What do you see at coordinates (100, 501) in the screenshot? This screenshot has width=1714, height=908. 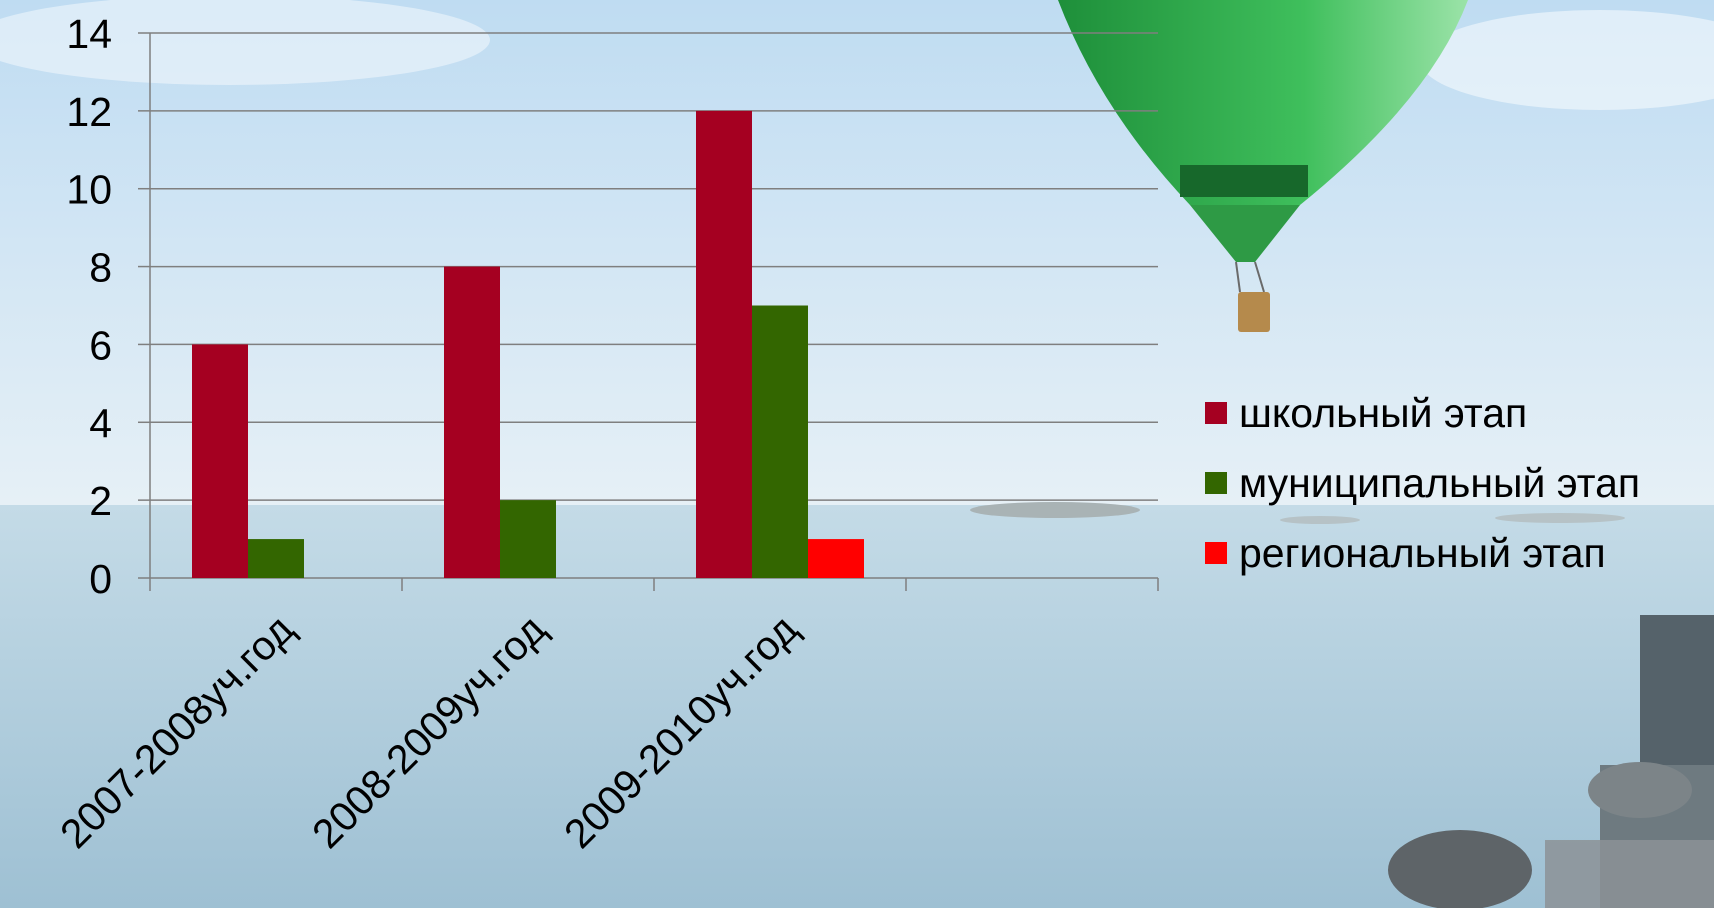 I see `y-tick-label: 2` at bounding box center [100, 501].